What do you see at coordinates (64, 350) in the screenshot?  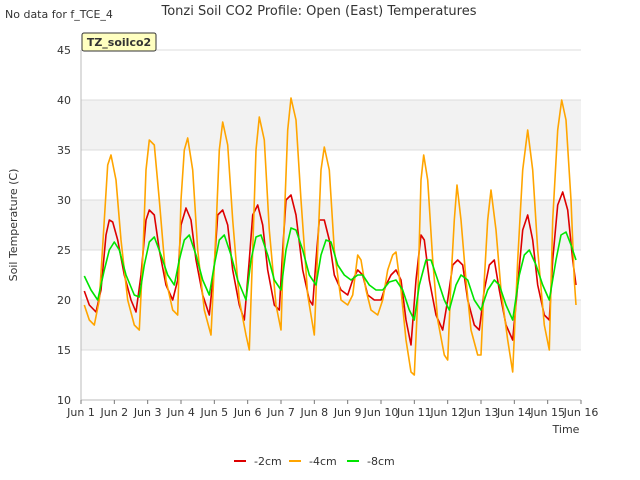 I see `y-tick-label: 15` at bounding box center [64, 350].